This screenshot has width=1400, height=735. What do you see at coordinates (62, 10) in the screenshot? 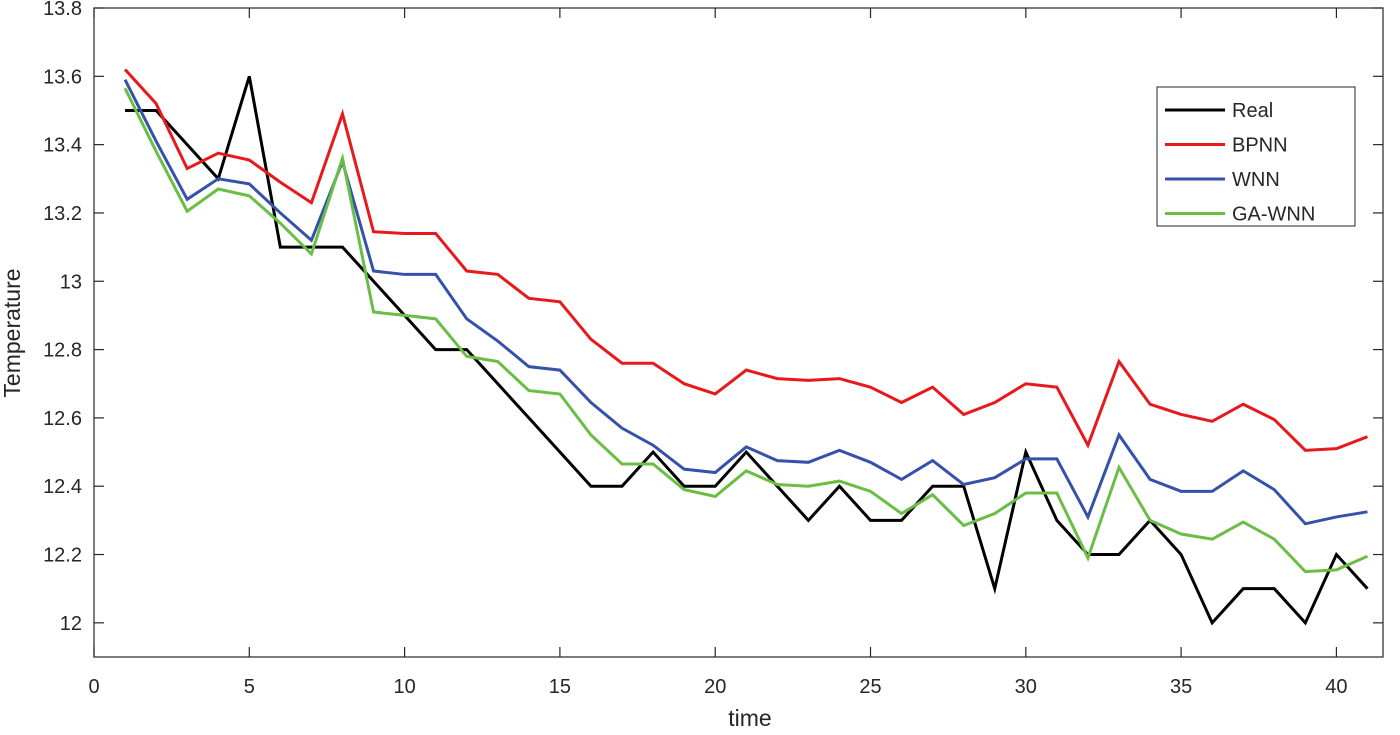
I see `y-tick-label: 13.8` at bounding box center [62, 10].